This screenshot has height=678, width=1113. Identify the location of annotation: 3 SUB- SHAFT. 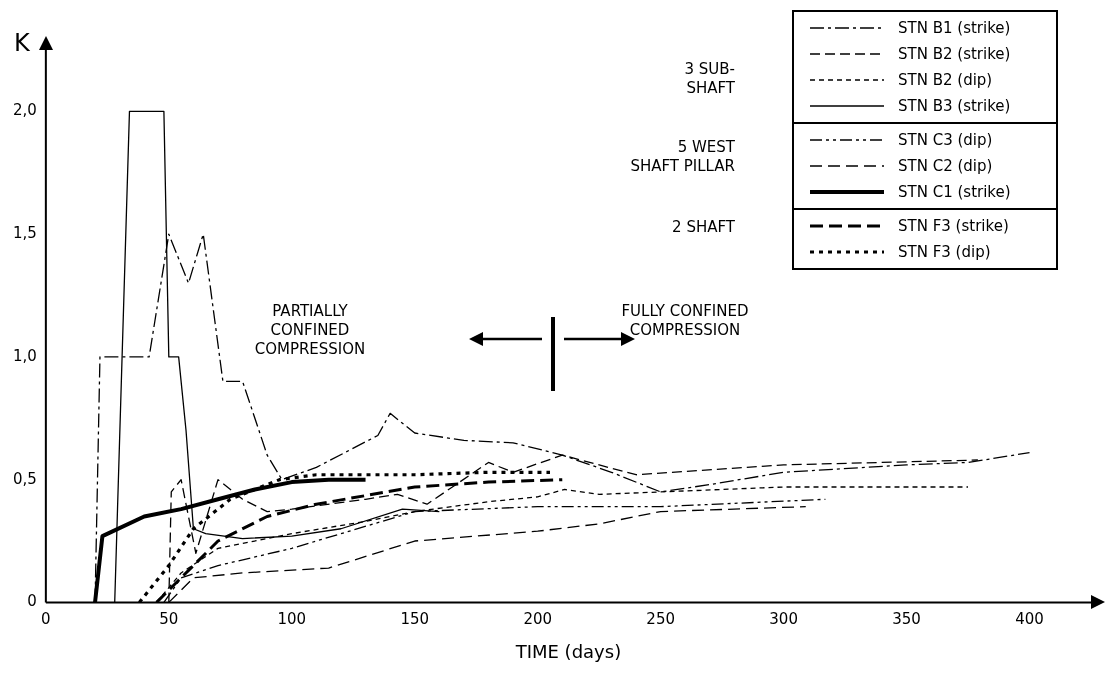
(709, 79).